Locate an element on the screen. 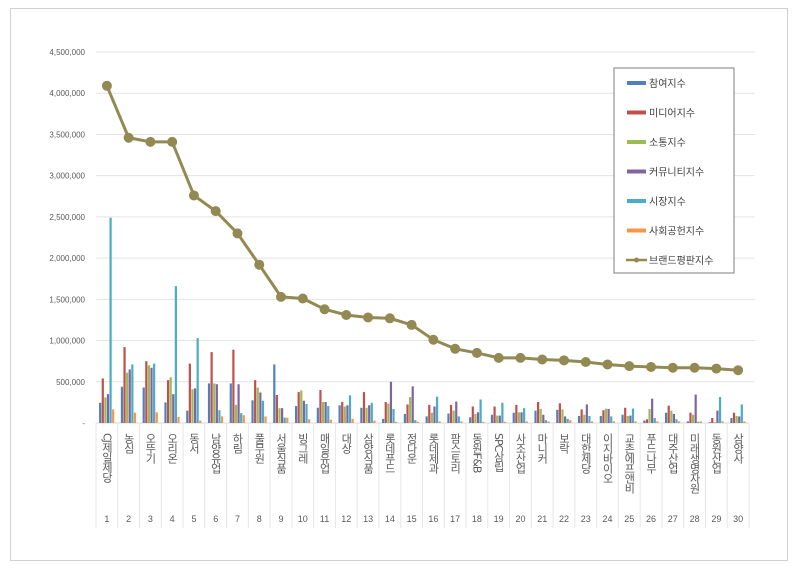  rank-label: 20 is located at coordinates (520, 519).